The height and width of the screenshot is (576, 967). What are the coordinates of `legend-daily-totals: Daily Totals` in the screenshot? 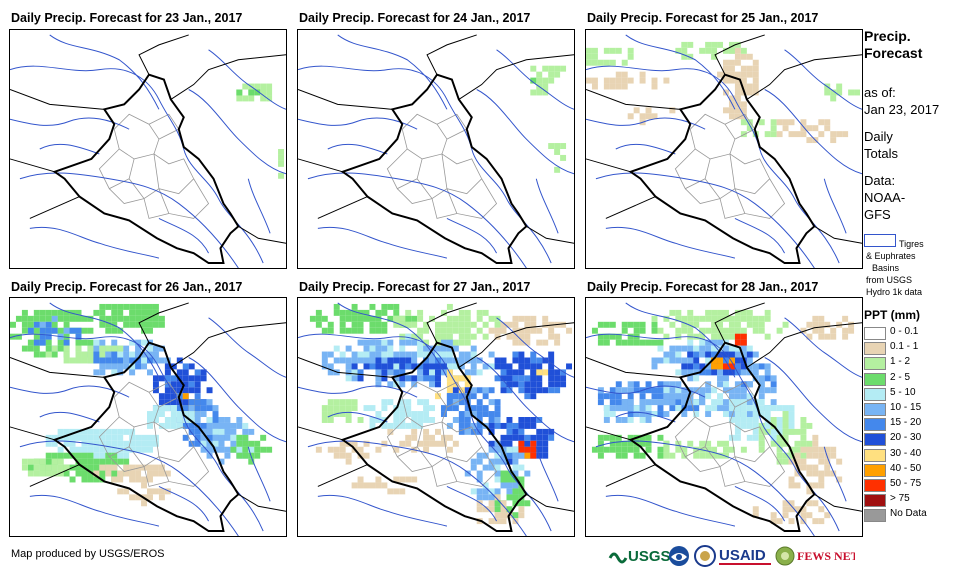 It's located at (881, 145).